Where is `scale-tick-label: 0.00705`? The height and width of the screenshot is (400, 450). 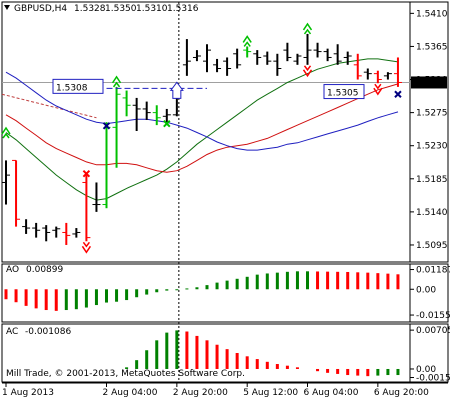
scale-tick-label: 0.00705 is located at coordinates (433, 331).